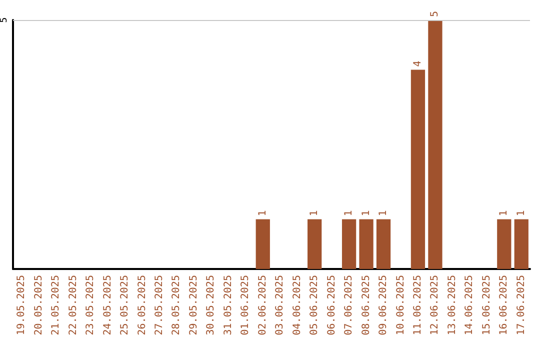 The width and height of the screenshot is (540, 340). I want to click on x-tick-label: 10.06.2025, so click(400, 305).